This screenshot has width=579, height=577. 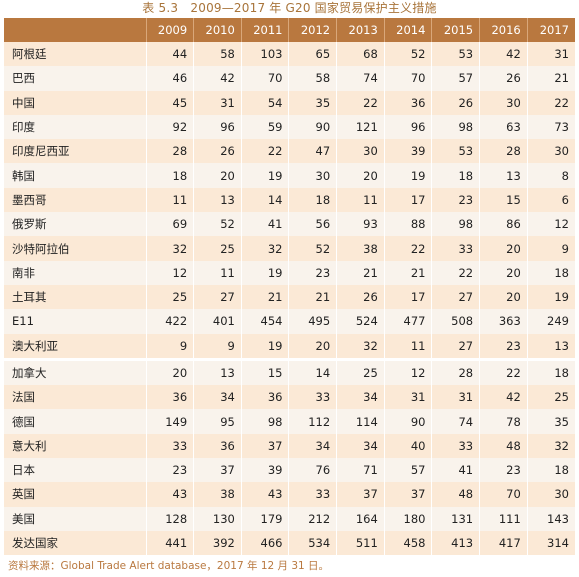 What do you see at coordinates (289, 175) in the screenshot?
I see `table-row: 韩国 18 20 19 30 20 19 18 13 8` at bounding box center [289, 175].